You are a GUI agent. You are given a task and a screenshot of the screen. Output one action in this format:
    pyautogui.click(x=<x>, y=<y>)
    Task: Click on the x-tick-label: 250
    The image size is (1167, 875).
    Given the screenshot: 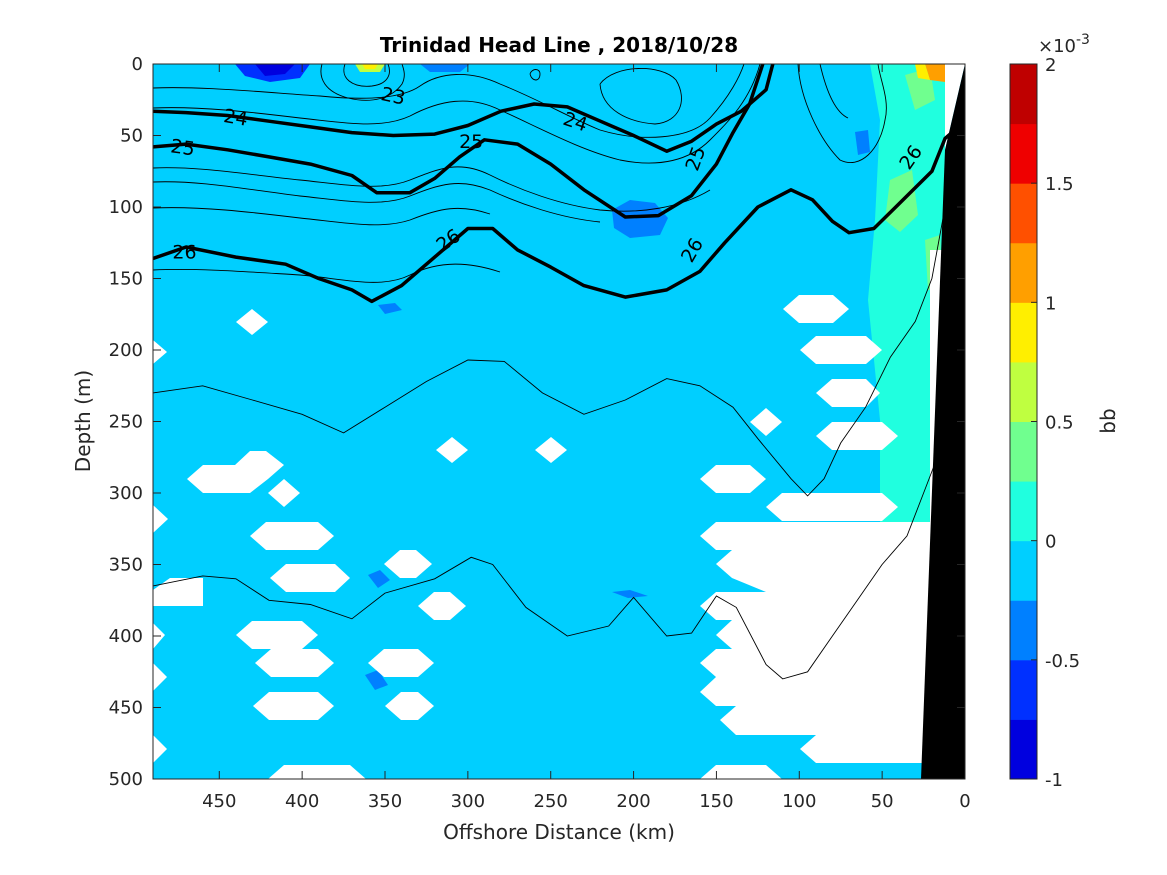 What is the action you would take?
    pyautogui.click(x=551, y=801)
    